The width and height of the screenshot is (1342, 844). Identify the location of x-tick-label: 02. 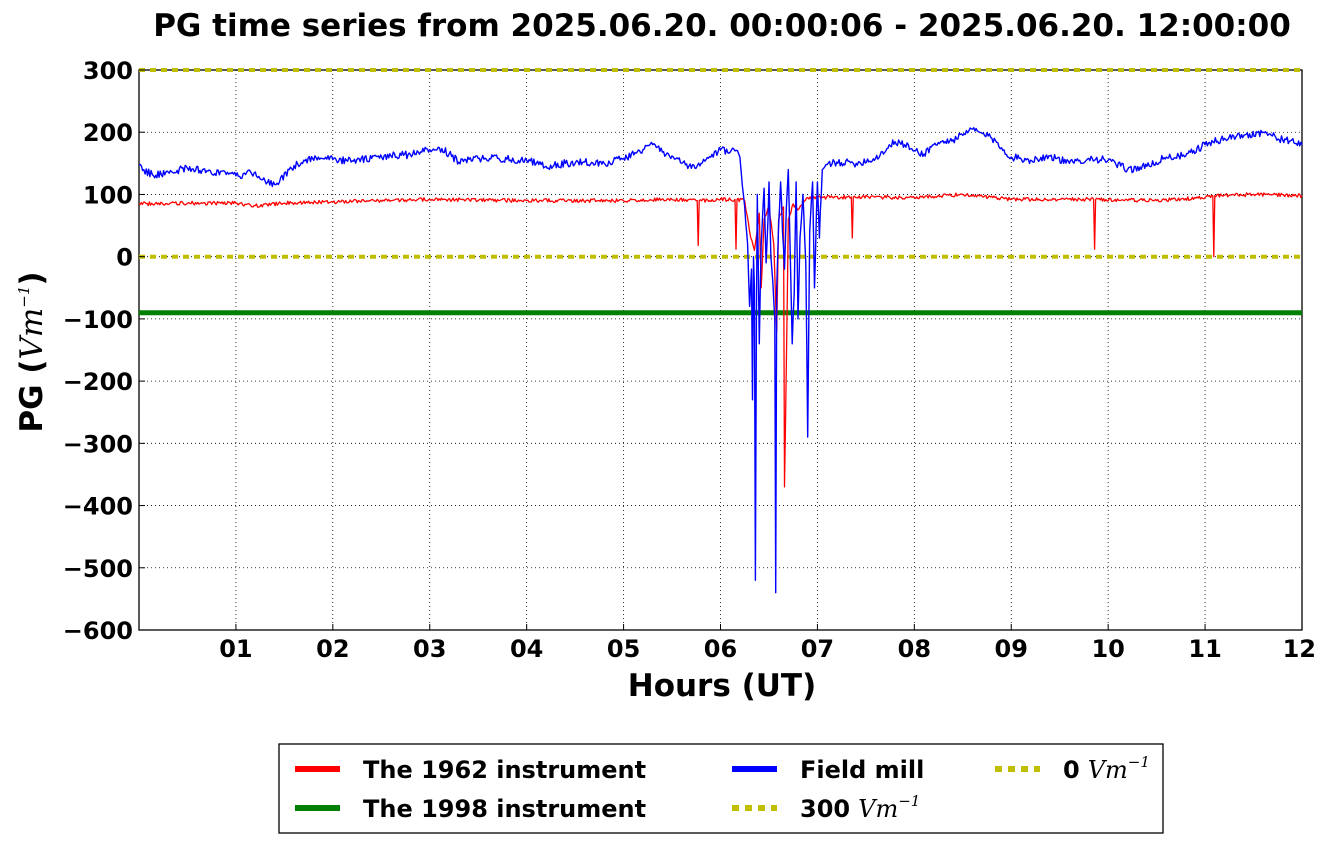
(332, 649).